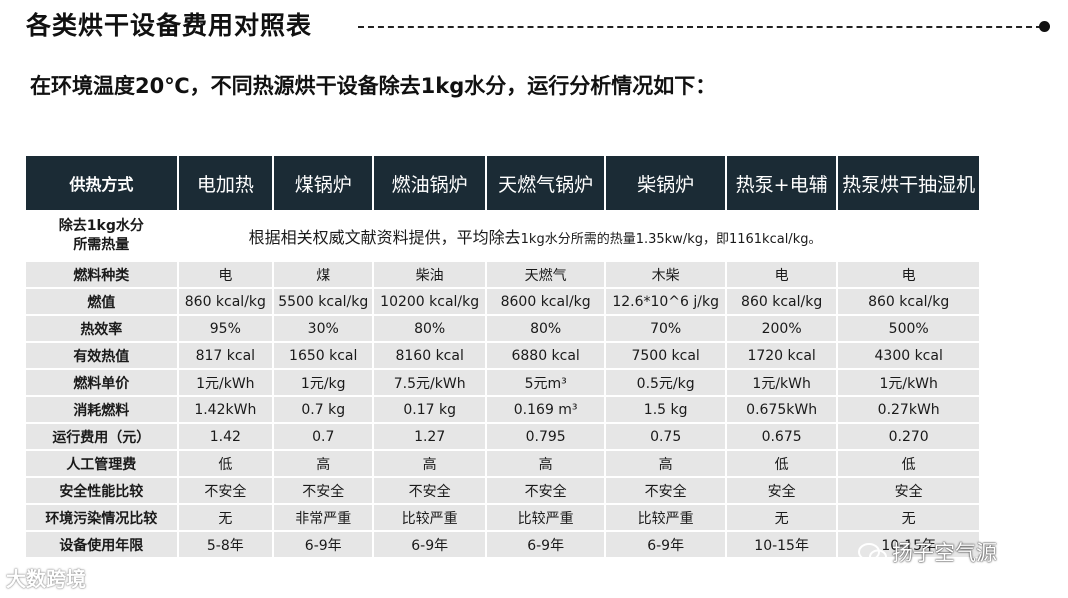  I want to click on table-row: 设备使用年限 5-8年 6-9年 6-9年 6-9年 6-9年 10-15年 10-15年, so click(502, 544).